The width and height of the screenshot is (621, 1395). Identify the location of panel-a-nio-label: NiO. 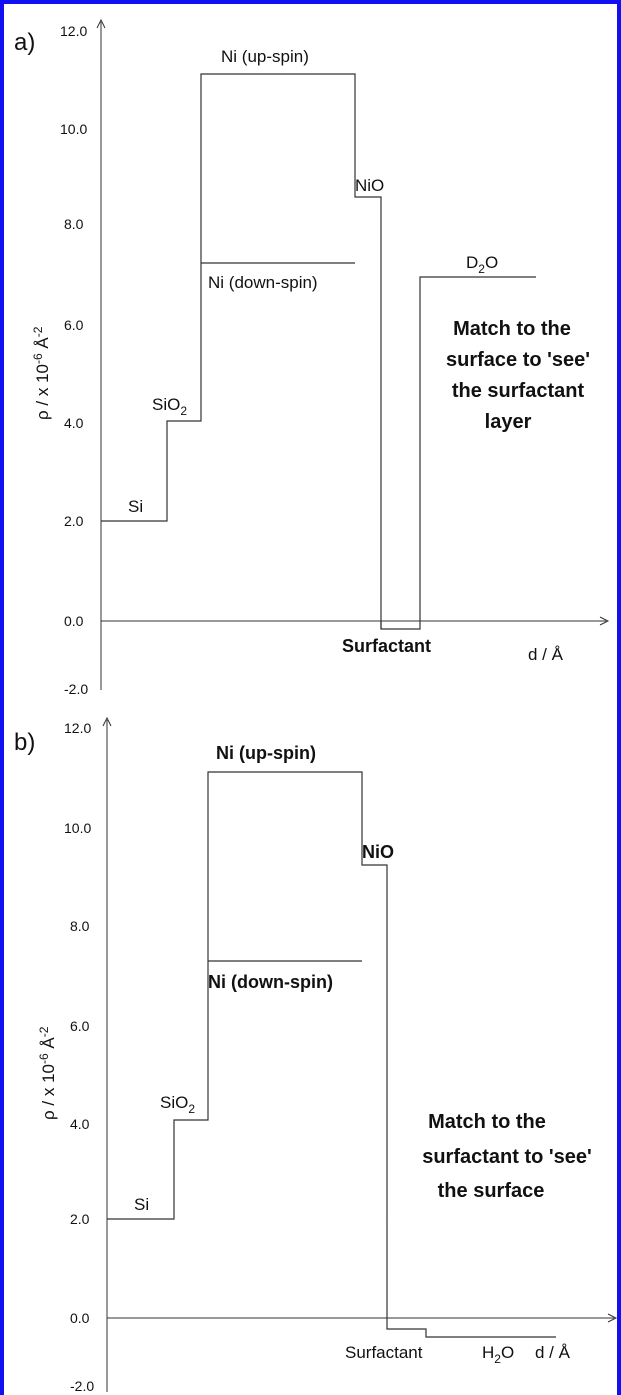
(369, 185).